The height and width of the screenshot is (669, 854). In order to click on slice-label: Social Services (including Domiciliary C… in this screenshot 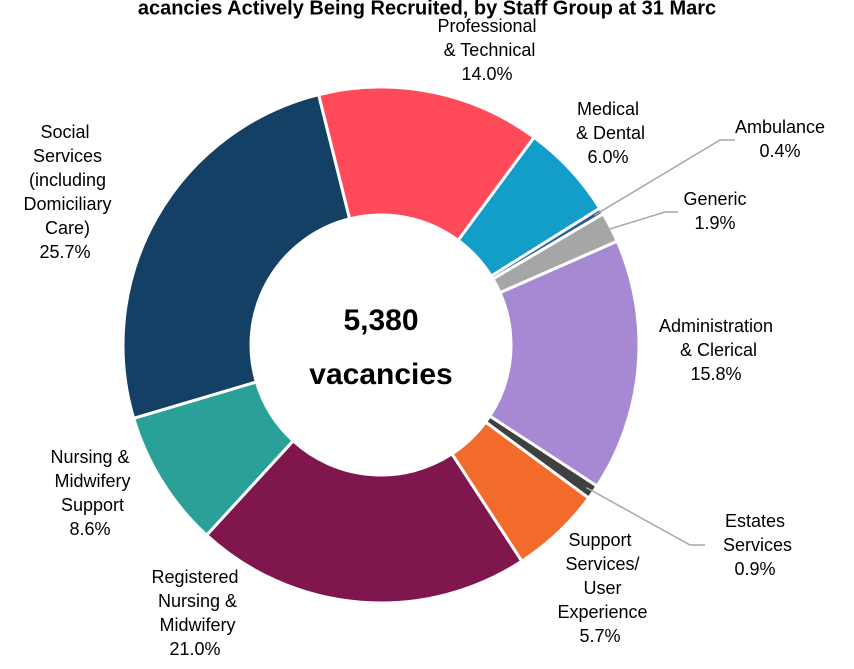, I will do `click(64, 180)`.